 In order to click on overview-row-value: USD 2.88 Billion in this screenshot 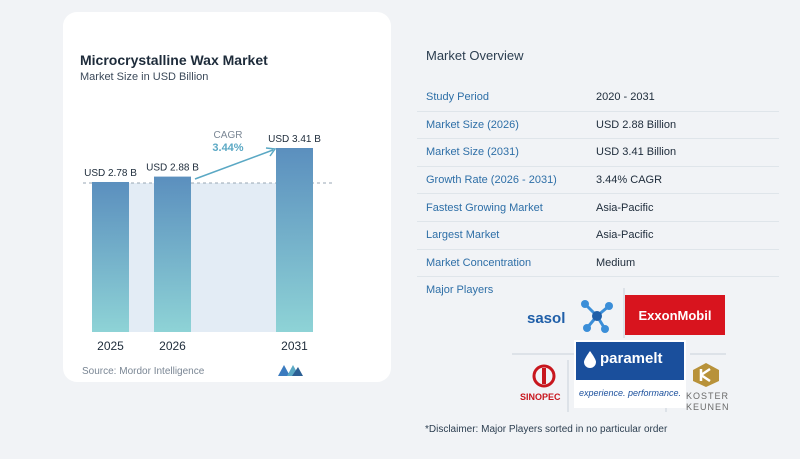, I will do `click(636, 124)`.